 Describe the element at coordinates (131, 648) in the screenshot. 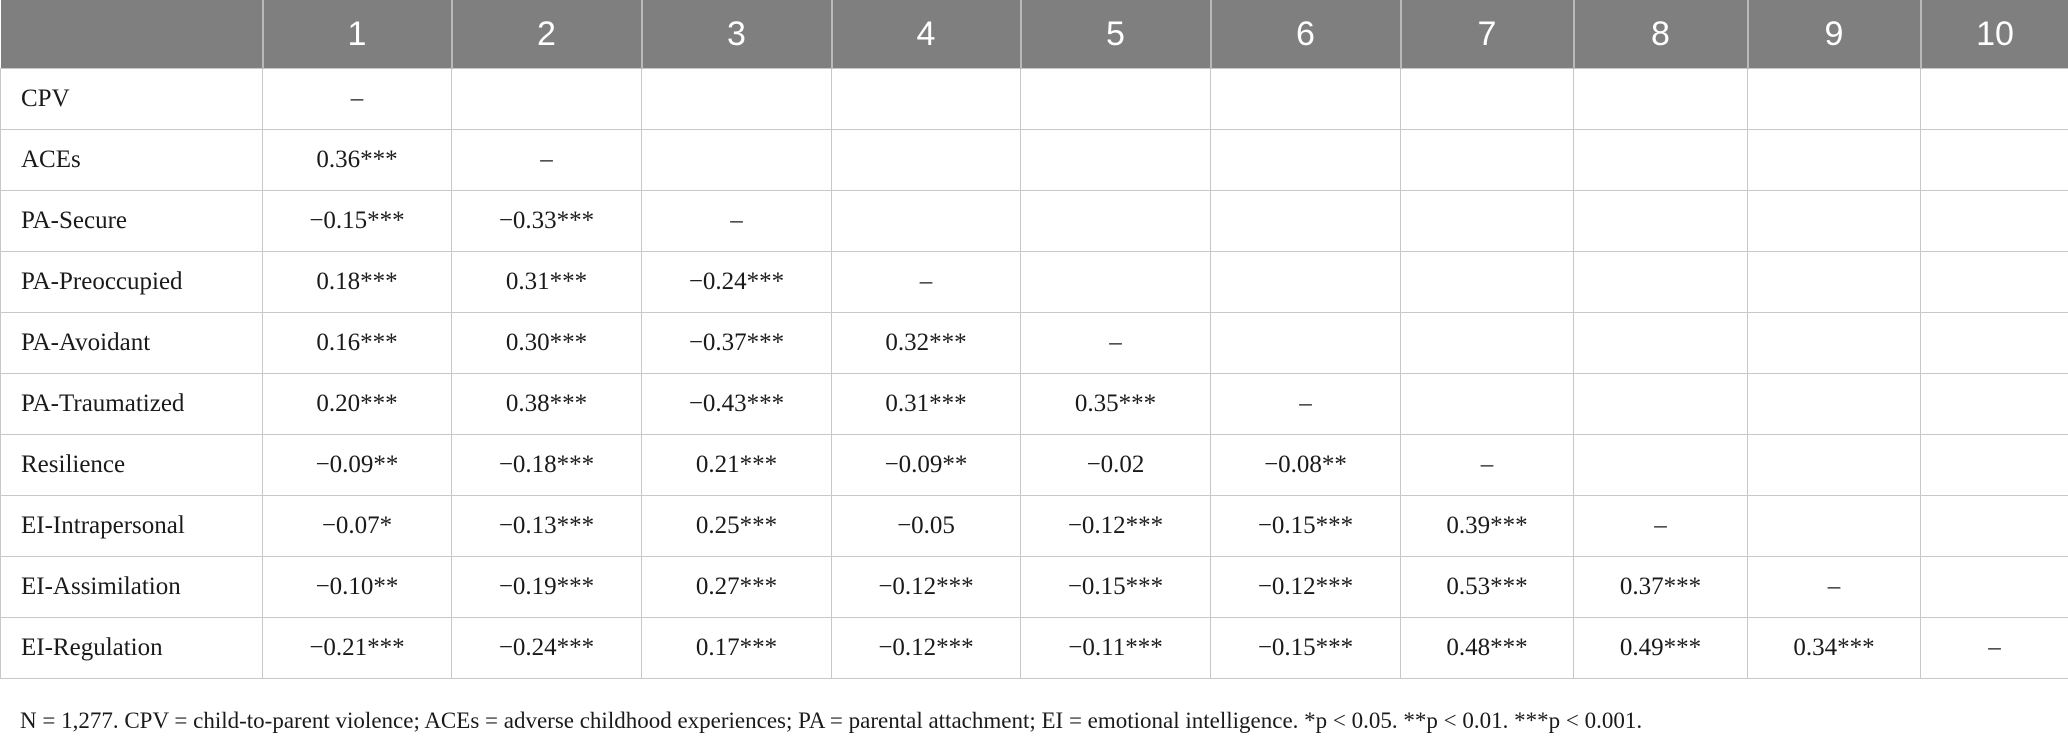

I see `row-label: EI-Regulation` at that location.